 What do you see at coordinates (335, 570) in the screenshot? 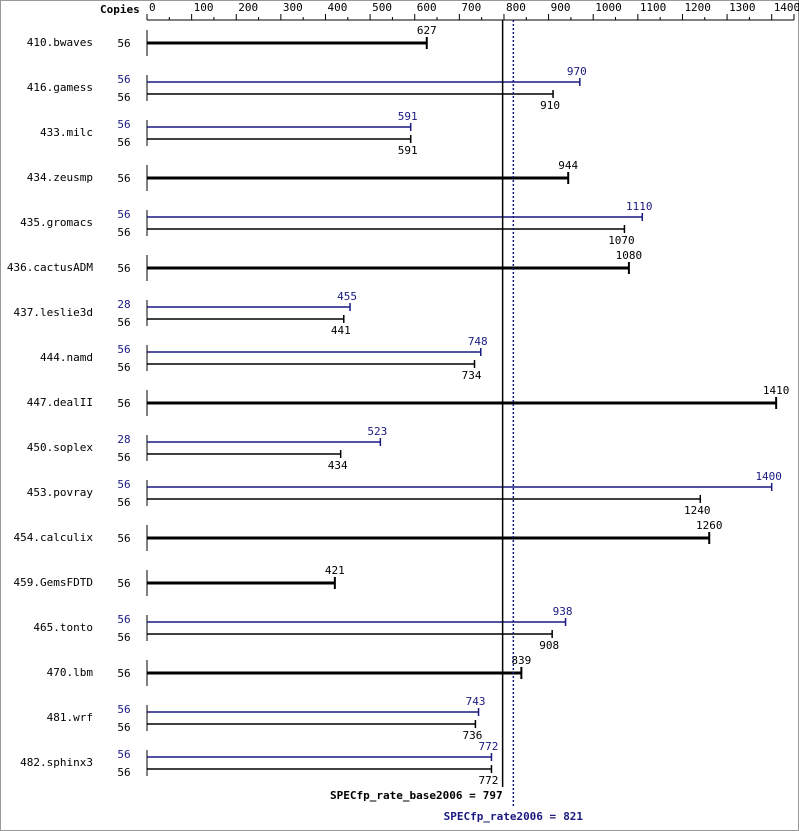
I see `base-value-label: 421` at bounding box center [335, 570].